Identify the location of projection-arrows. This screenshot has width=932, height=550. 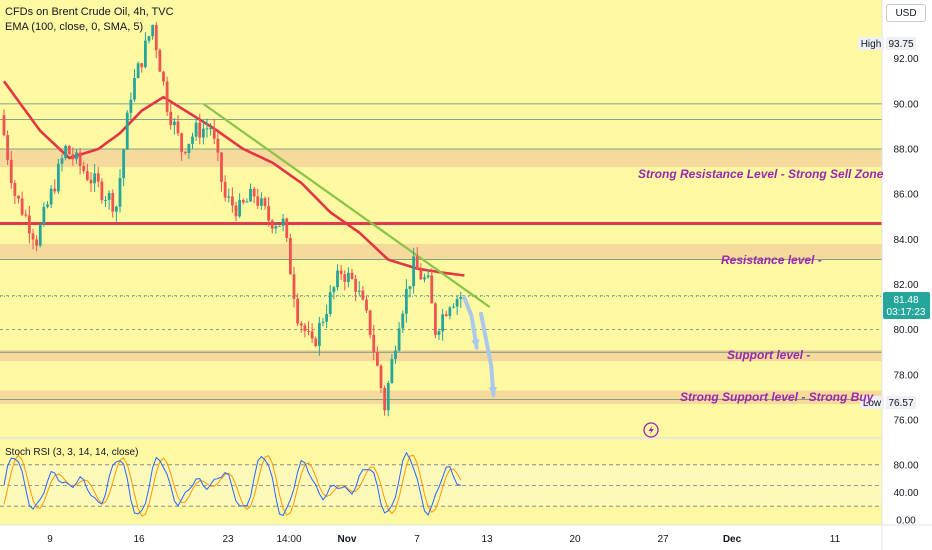
(480, 347).